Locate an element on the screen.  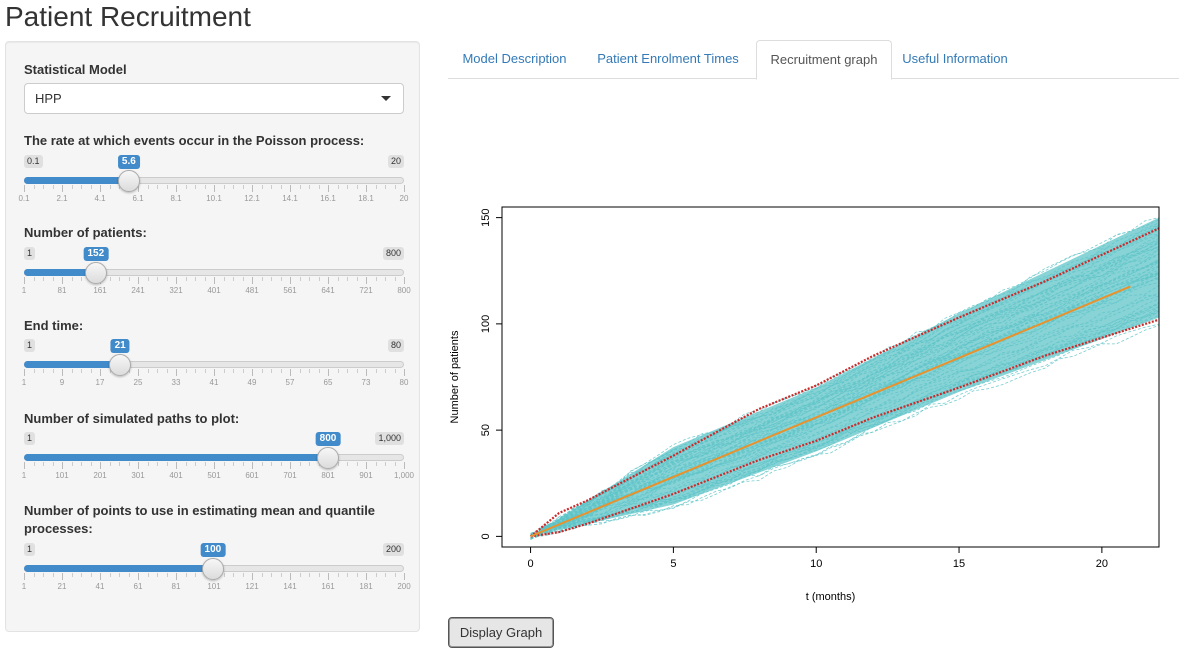
slider-tick-label: 12.1 is located at coordinates (252, 198).